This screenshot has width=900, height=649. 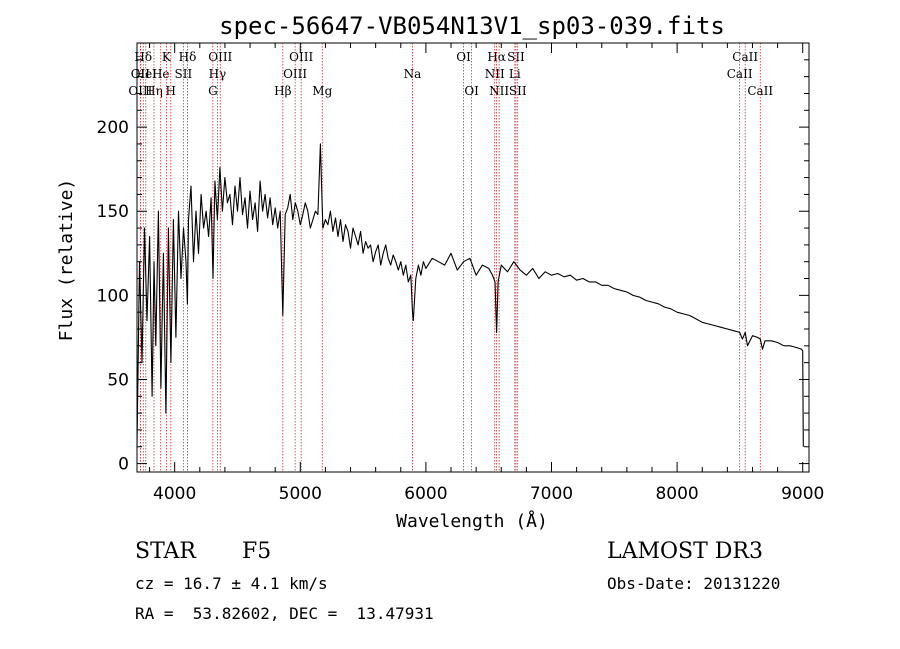 What do you see at coordinates (257, 551) in the screenshot?
I see `object-subclass: F5` at bounding box center [257, 551].